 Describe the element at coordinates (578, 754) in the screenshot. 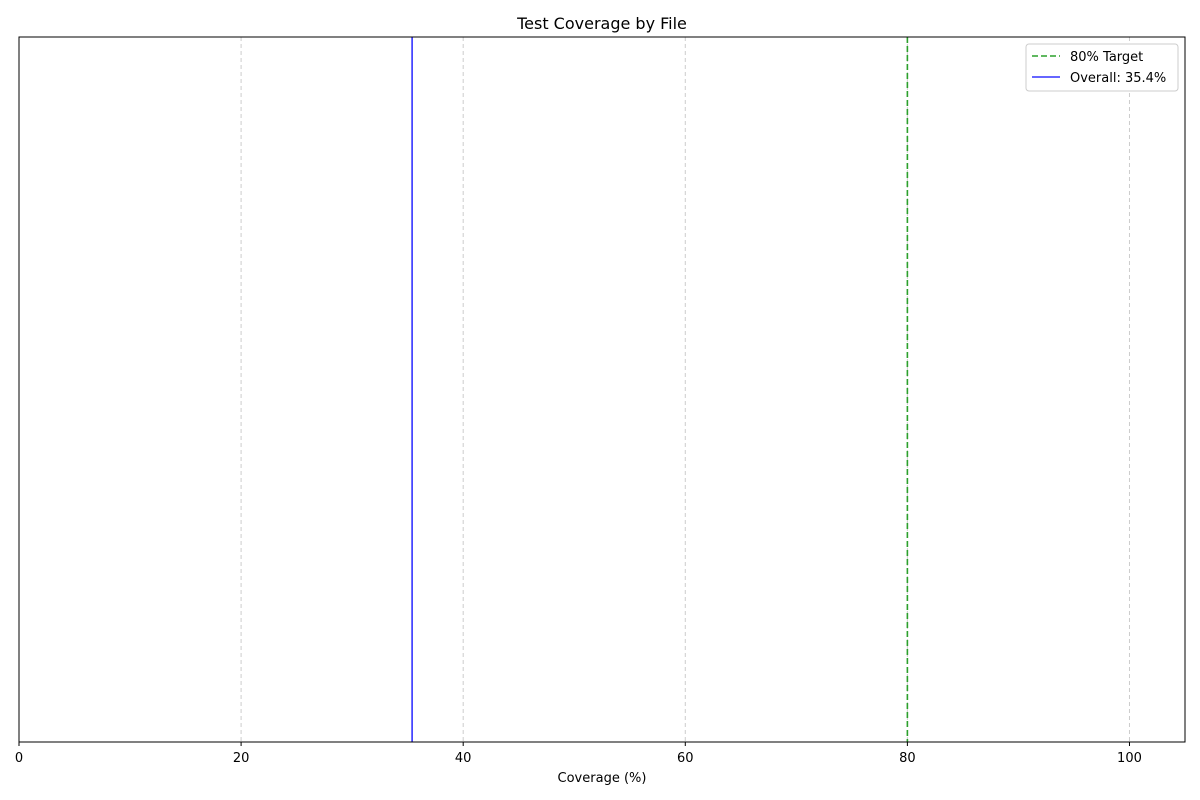

I see `x-axis-ticks: 0 20 40 60 80 100` at that location.